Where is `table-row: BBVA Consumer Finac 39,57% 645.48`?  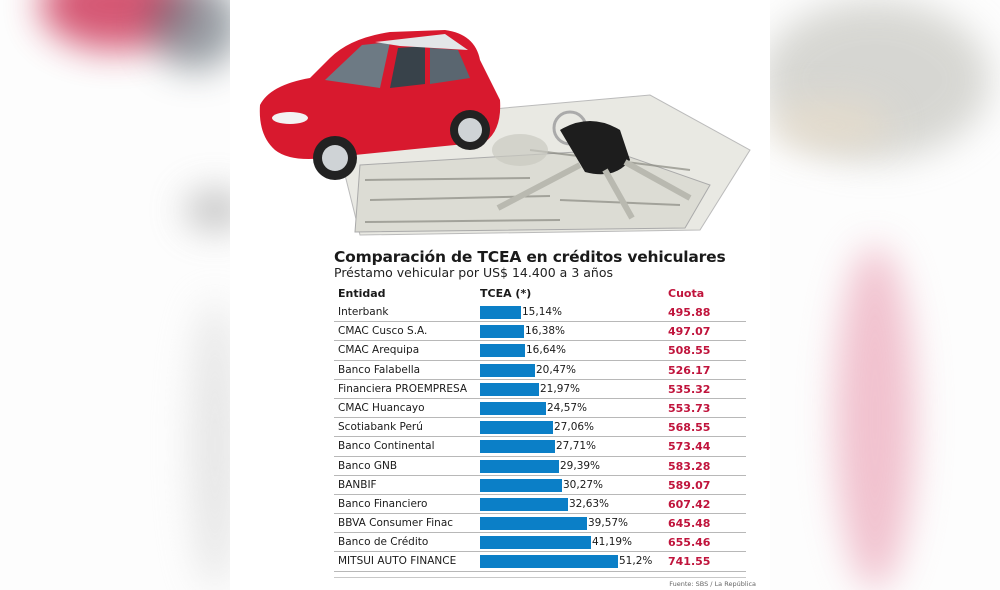 table-row: BBVA Consumer Finac 39,57% 645.48 is located at coordinates (540, 524).